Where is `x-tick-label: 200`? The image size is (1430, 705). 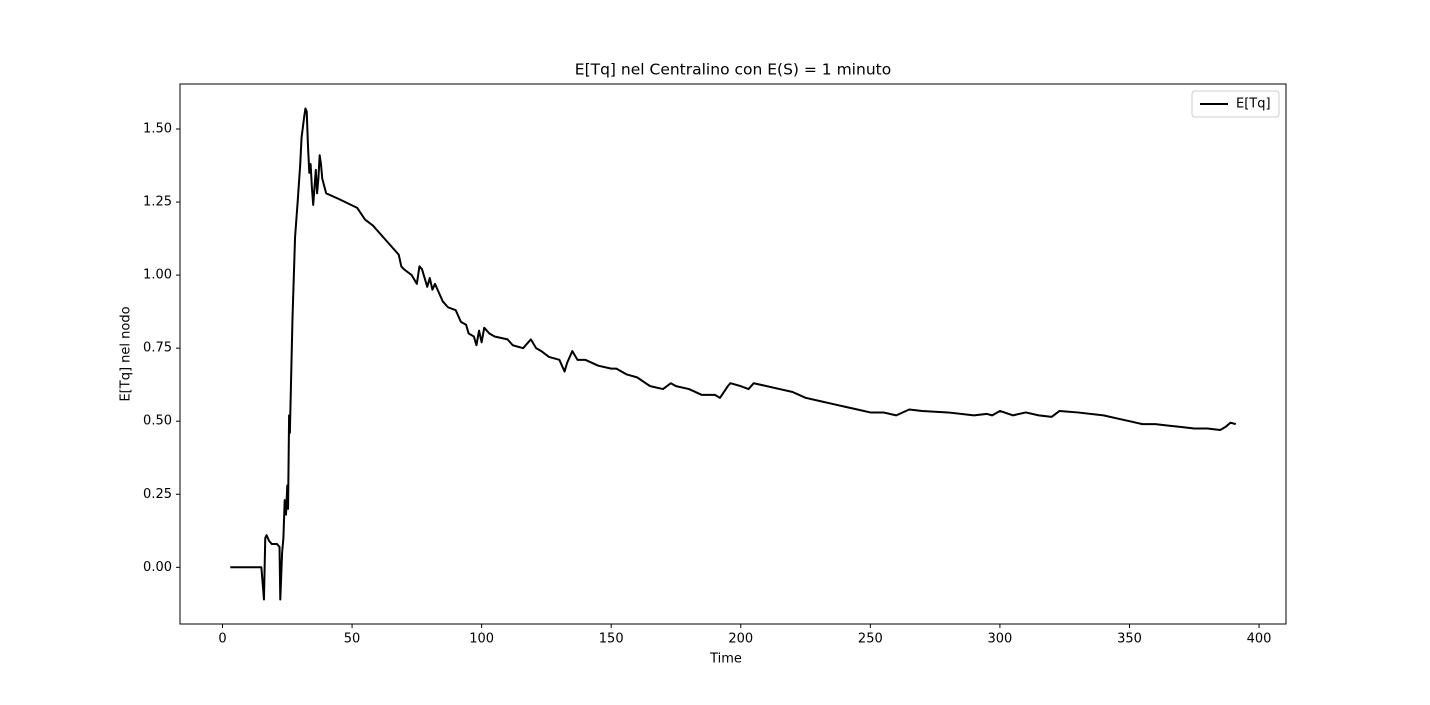
x-tick-label: 200 is located at coordinates (740, 639).